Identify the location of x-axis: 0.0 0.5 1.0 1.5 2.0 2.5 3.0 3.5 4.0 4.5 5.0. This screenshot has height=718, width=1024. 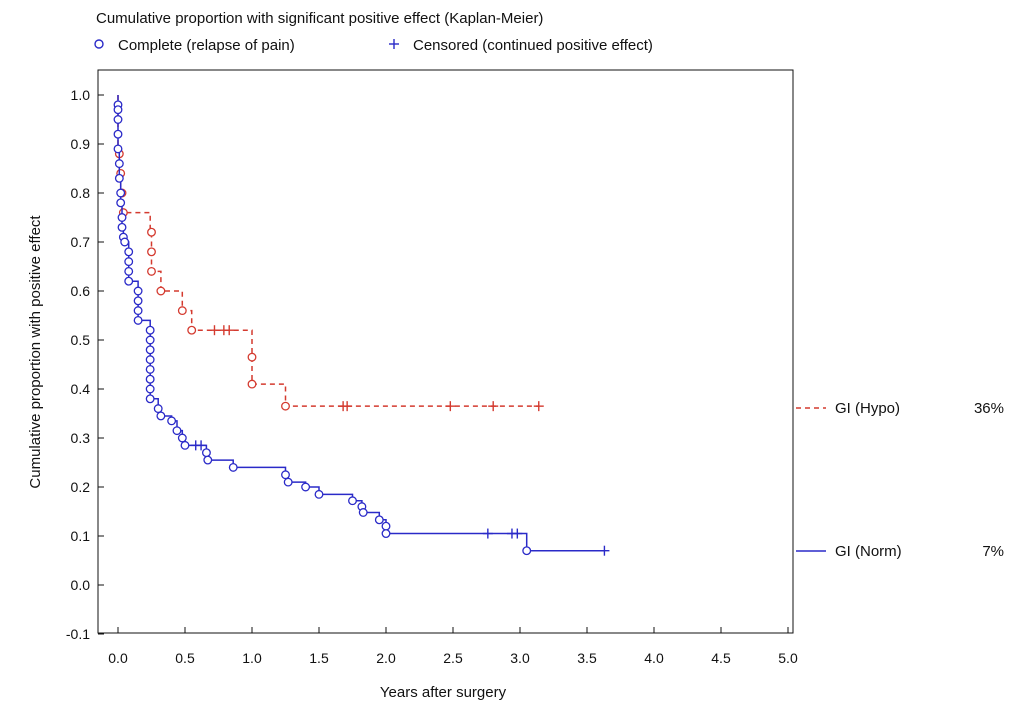
(453, 646).